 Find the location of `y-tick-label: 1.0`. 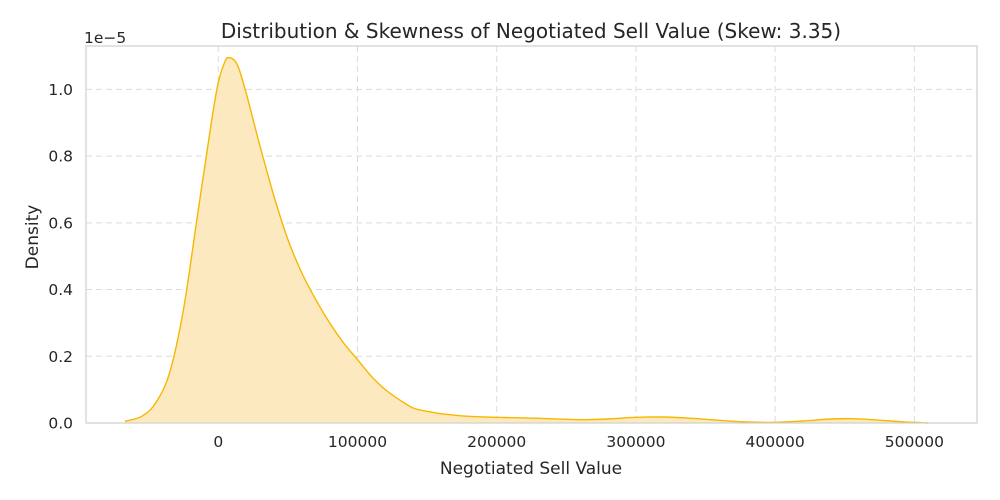

y-tick-label: 1.0 is located at coordinates (60, 90).